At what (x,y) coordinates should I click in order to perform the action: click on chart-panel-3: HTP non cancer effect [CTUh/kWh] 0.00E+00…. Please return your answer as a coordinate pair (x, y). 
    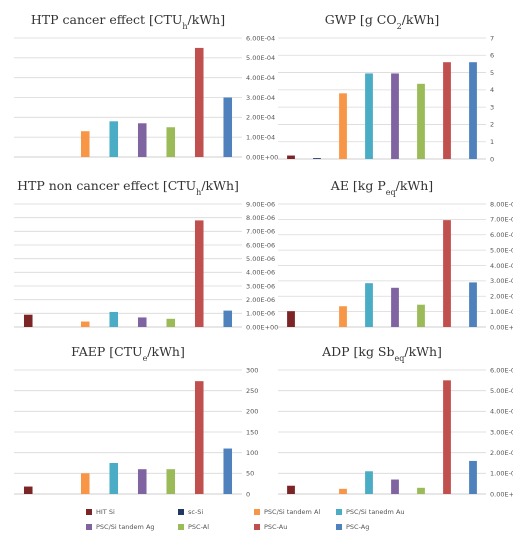
    Looking at the image, I should click on (146, 254).